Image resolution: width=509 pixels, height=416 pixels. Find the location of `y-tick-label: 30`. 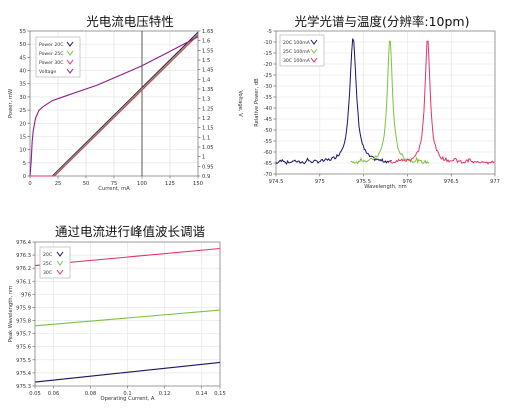

y-tick-label: 30 is located at coordinates (22, 98).